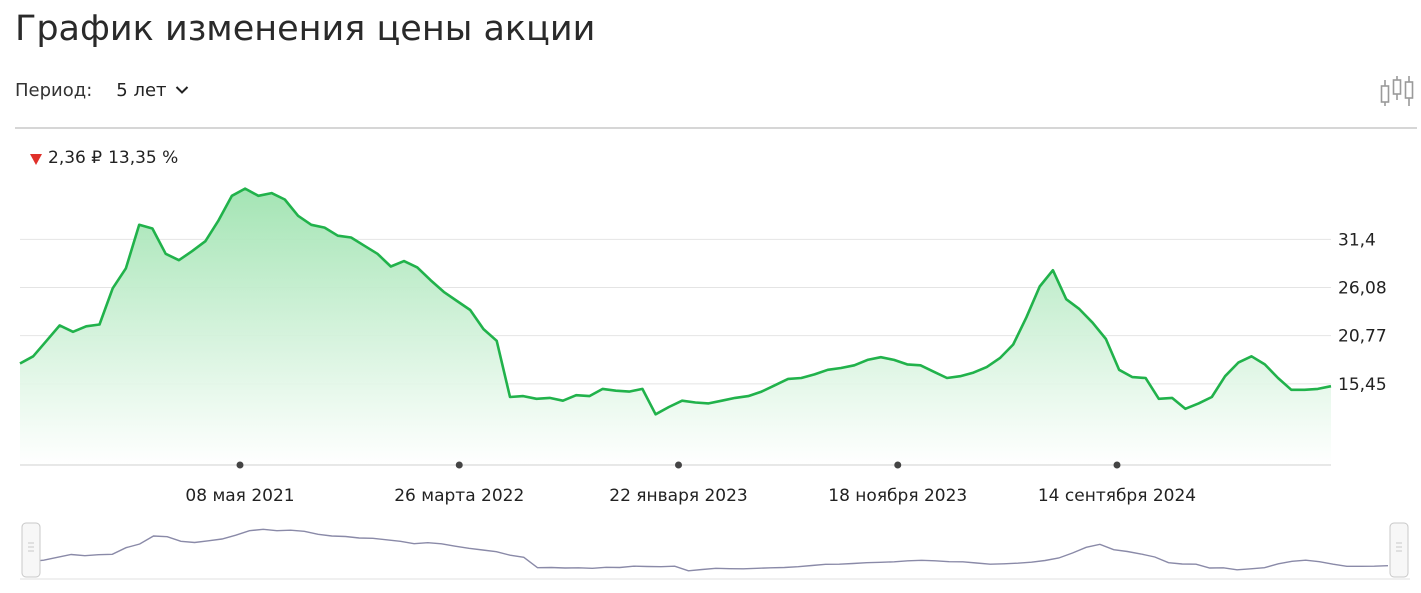  I want to click on y-tick-label: 31,4, so click(1357, 240).